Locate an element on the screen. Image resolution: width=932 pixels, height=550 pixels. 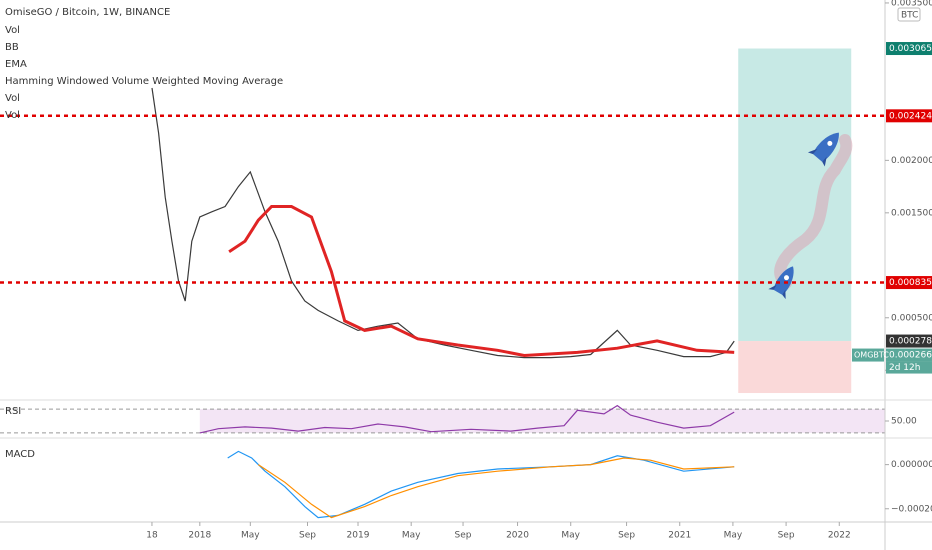
countdown: 2d 12h is located at coordinates (904, 368).